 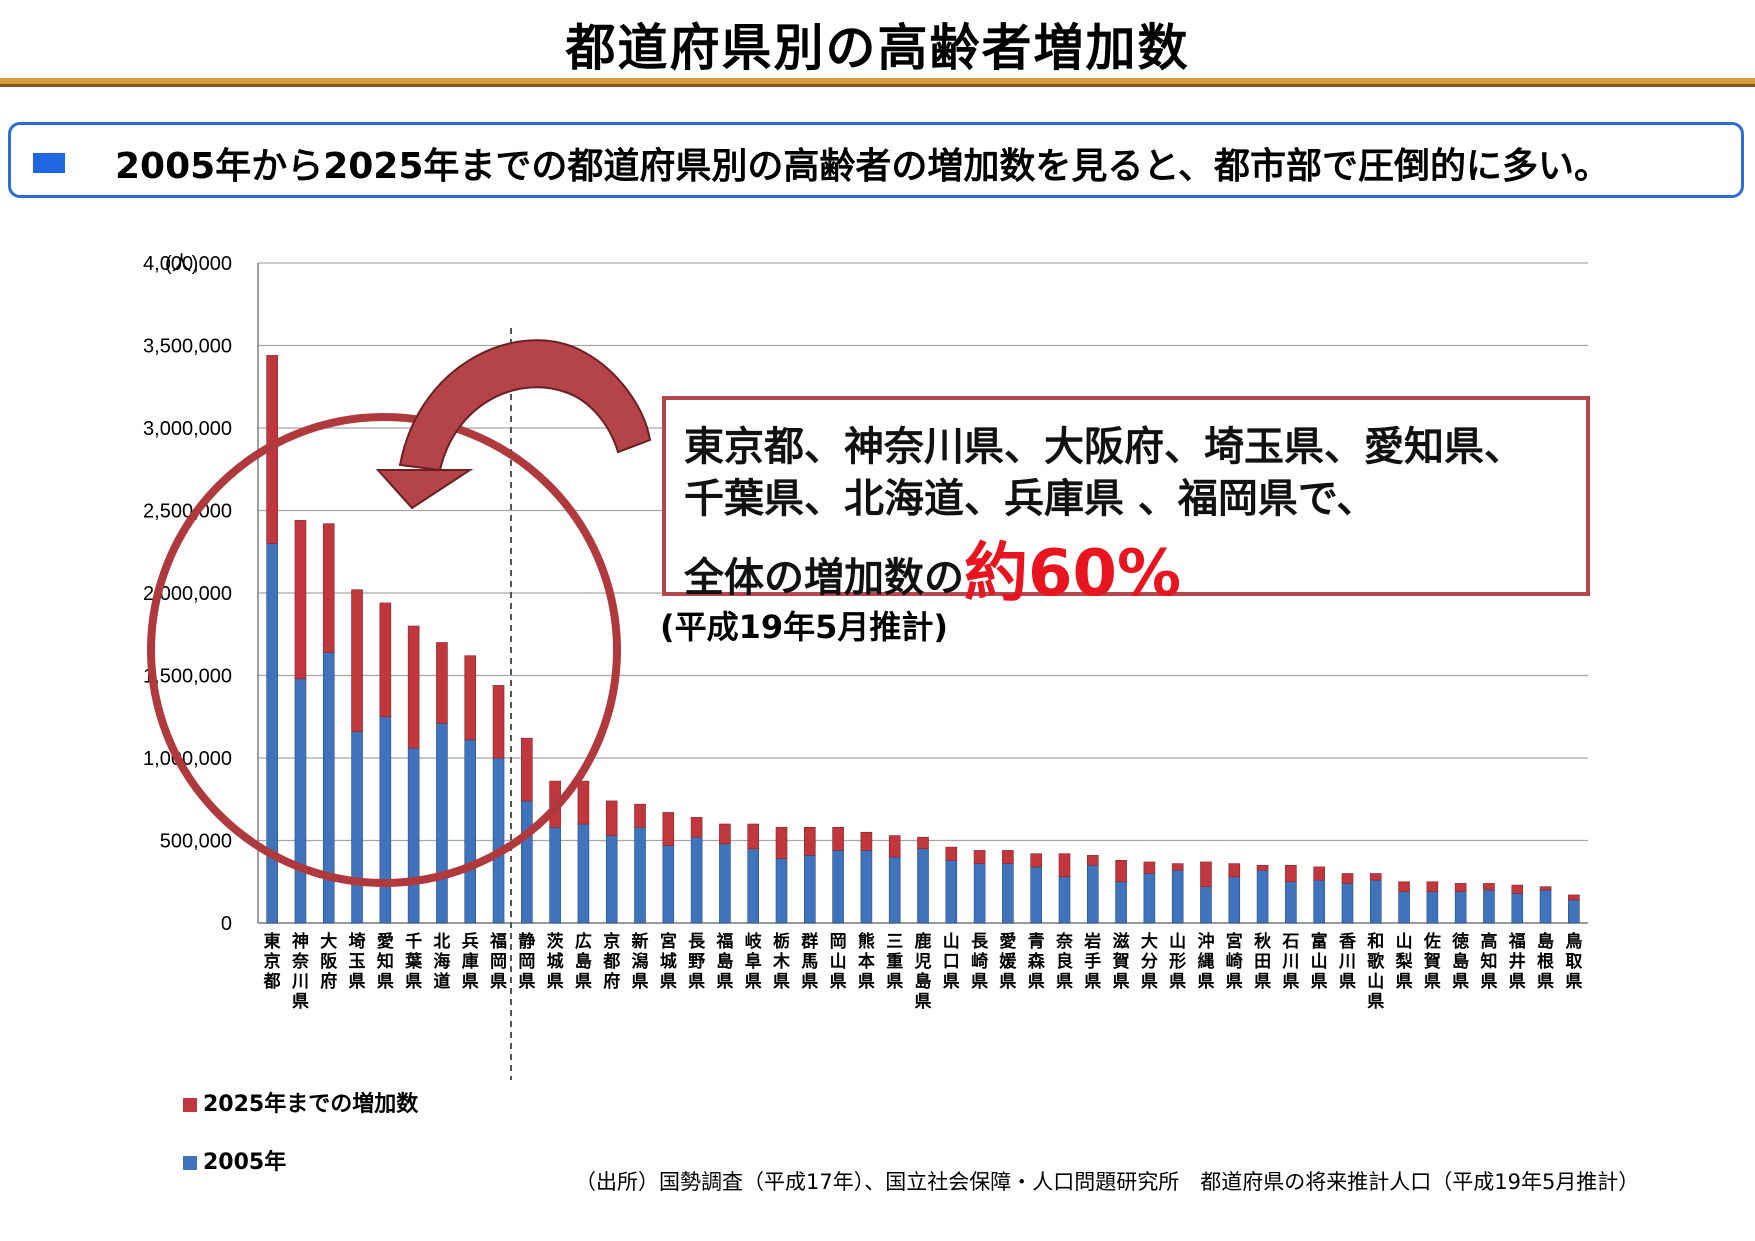 I want to click on callout-line-1: 東京都、神奈川県、大阪府、埼玉県、愛知県、, so click(x=1104, y=447).